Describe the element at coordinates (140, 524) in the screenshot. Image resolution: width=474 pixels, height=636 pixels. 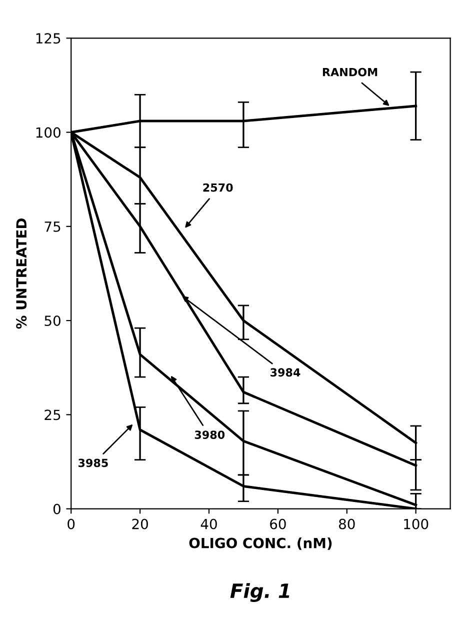
I see `x-tick-label: 20` at that location.